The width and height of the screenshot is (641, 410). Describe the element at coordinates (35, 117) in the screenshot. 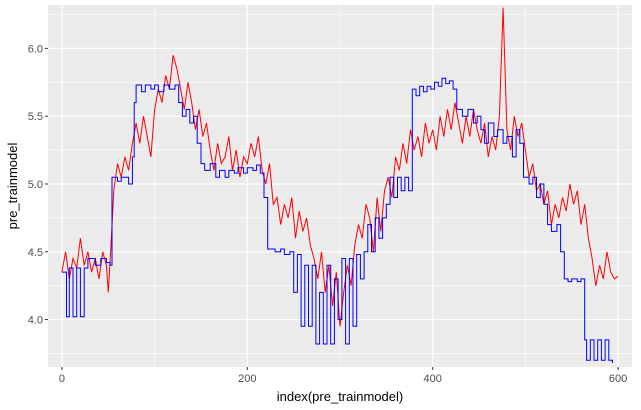

I see `y-tick-label: 5.5` at that location.